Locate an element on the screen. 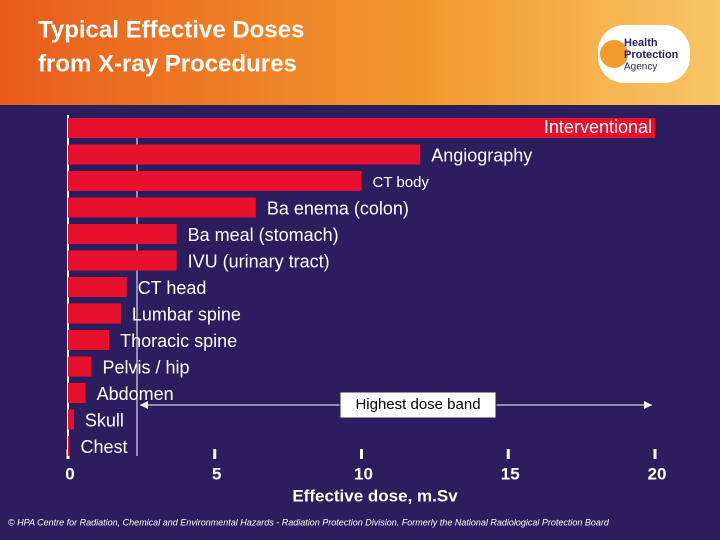  bar-label: CT head is located at coordinates (172, 288).